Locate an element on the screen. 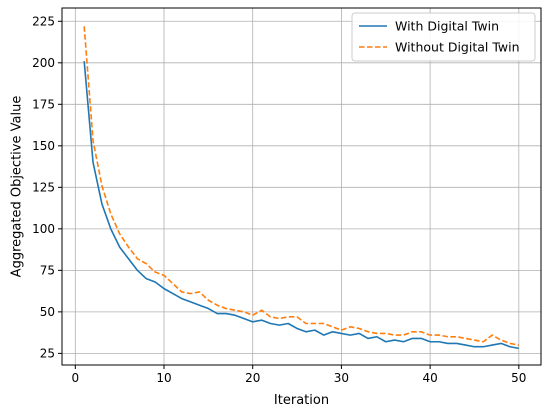 The image size is (550, 409). x-axis-title: Iteration is located at coordinates (301, 400).